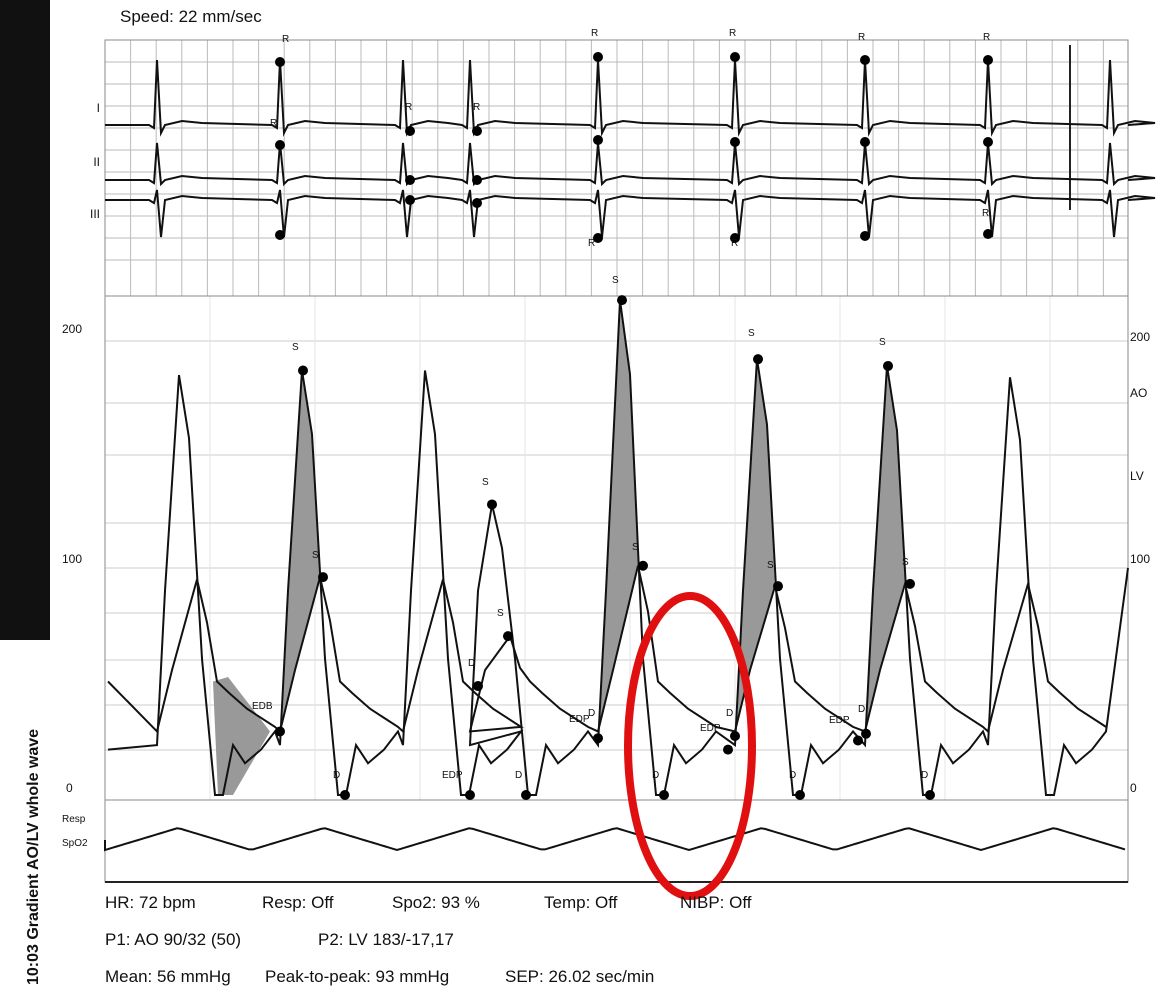 Image resolution: width=1169 pixels, height=988 pixels. Describe the element at coordinates (1137, 476) in the screenshot. I see `label: LV` at that location.